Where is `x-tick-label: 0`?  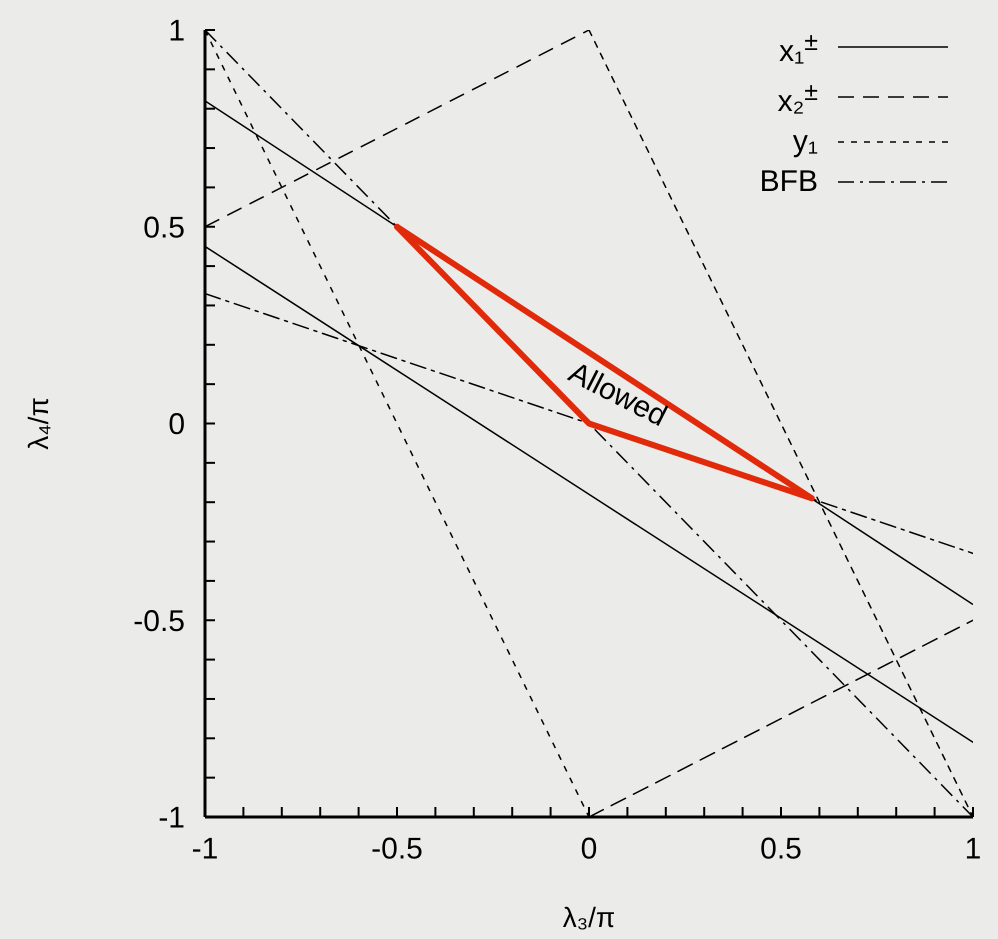
x-tick-label: 0 is located at coordinates (589, 849).